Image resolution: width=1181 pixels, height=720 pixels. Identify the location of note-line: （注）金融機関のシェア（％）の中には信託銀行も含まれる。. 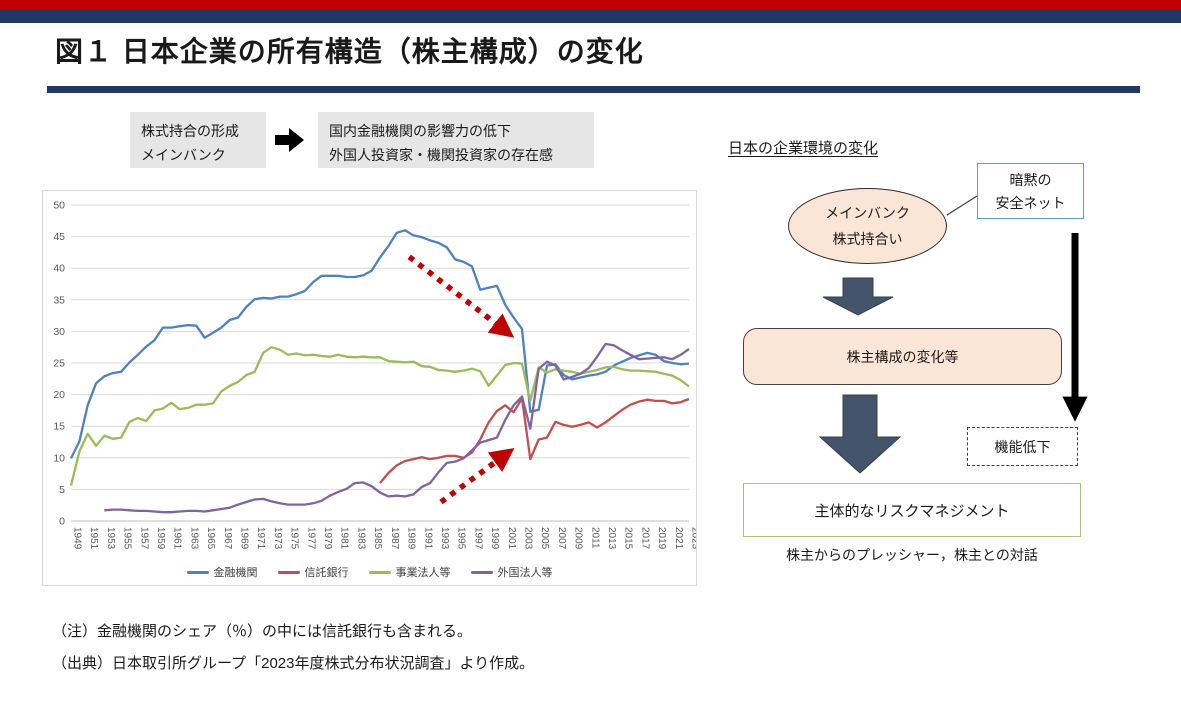
(262, 631).